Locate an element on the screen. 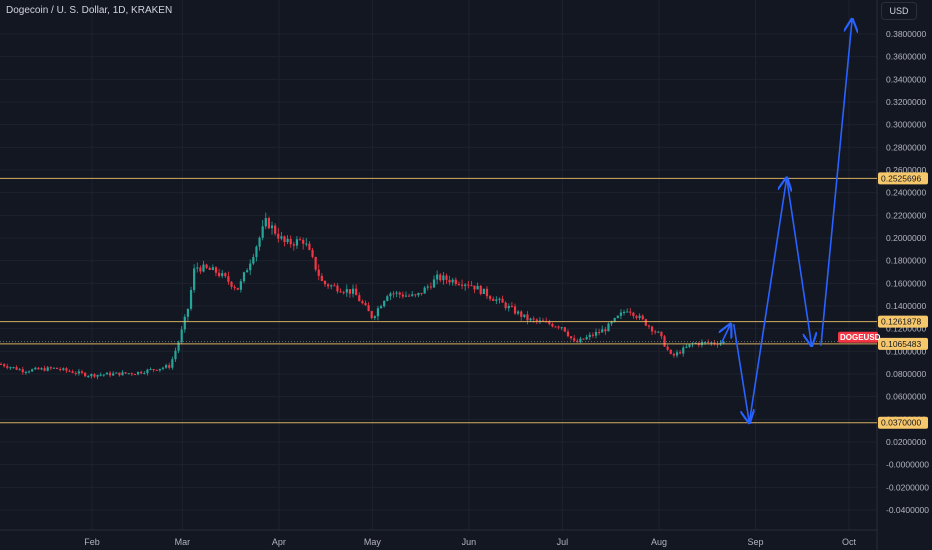  level-label: 0.0370000 is located at coordinates (901, 423).